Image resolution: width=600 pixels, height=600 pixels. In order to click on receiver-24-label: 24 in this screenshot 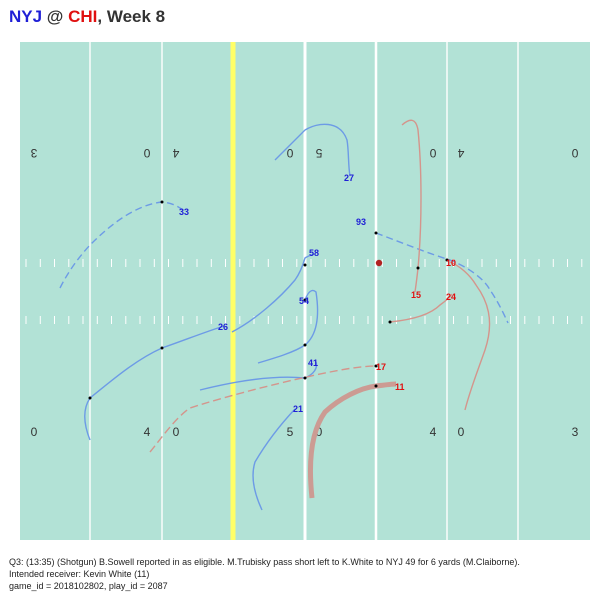, I will do `click(451, 297)`.